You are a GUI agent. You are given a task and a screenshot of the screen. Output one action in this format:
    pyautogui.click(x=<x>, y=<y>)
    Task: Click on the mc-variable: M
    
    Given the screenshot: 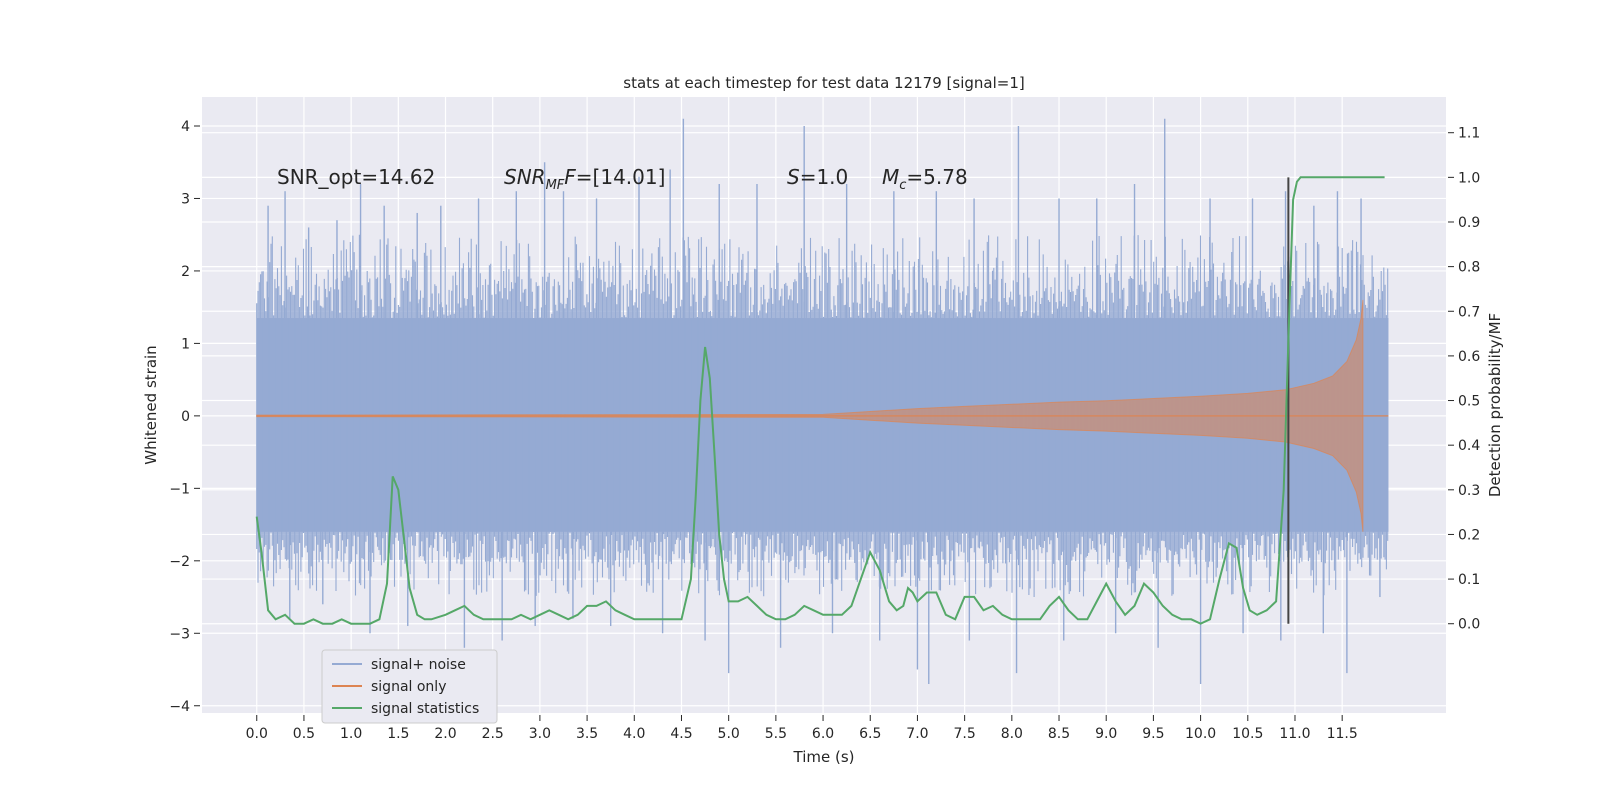 What is the action you would take?
    pyautogui.click(x=890, y=177)
    